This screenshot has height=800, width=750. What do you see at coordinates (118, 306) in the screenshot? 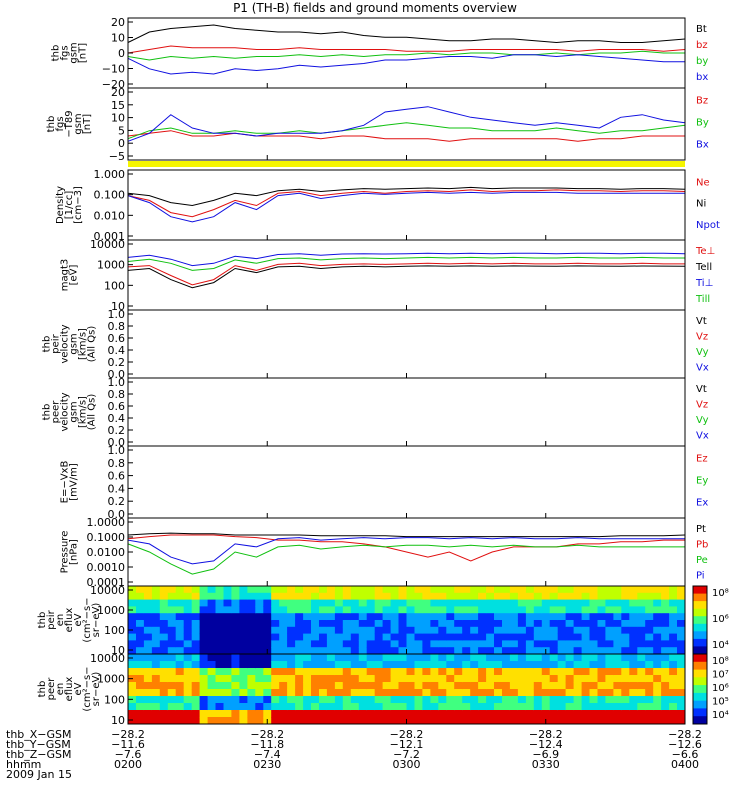
I see `y-tick-label: 10` at bounding box center [118, 306].